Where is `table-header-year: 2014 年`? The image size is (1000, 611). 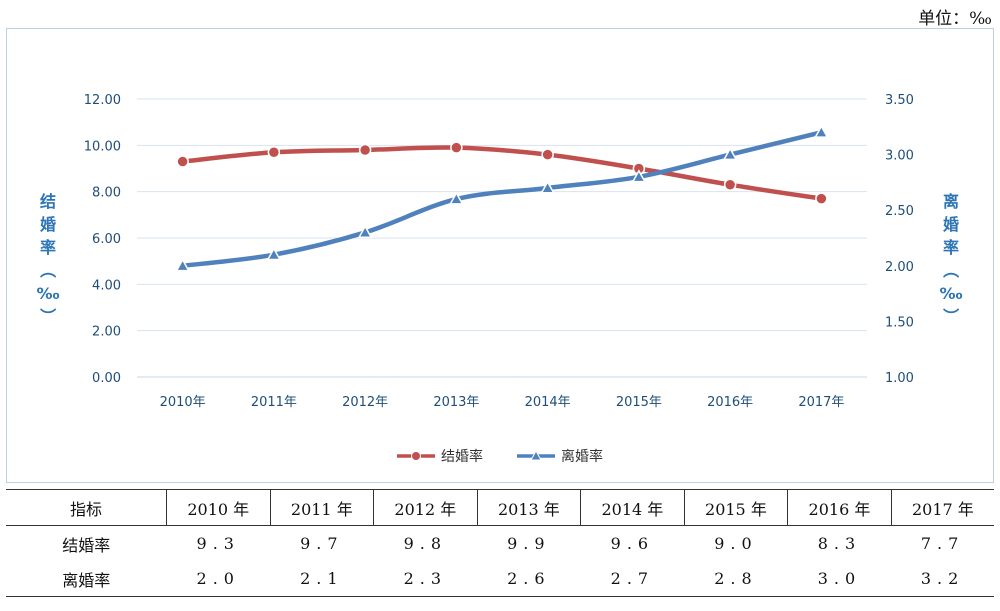 table-header-year: 2014 年 is located at coordinates (632, 507).